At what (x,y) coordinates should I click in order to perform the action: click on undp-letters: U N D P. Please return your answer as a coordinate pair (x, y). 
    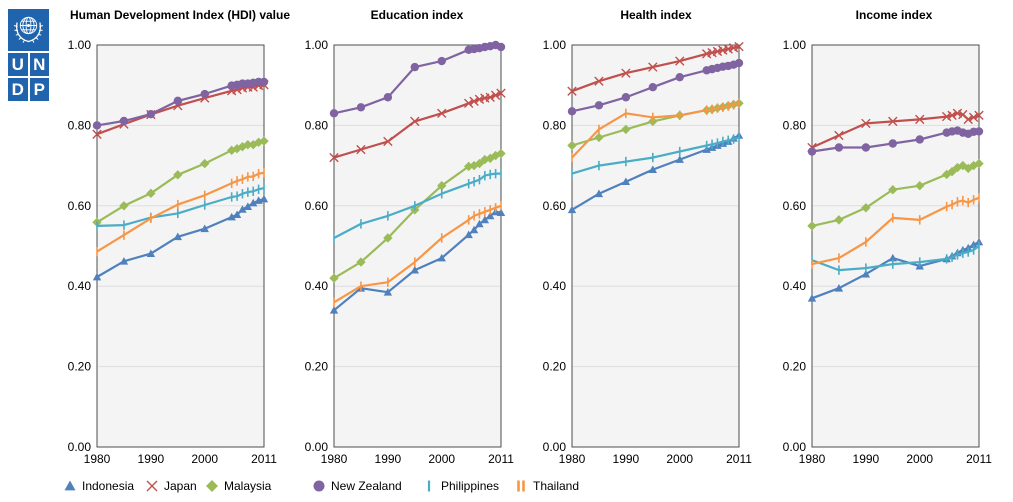
    Looking at the image, I should click on (28, 77).